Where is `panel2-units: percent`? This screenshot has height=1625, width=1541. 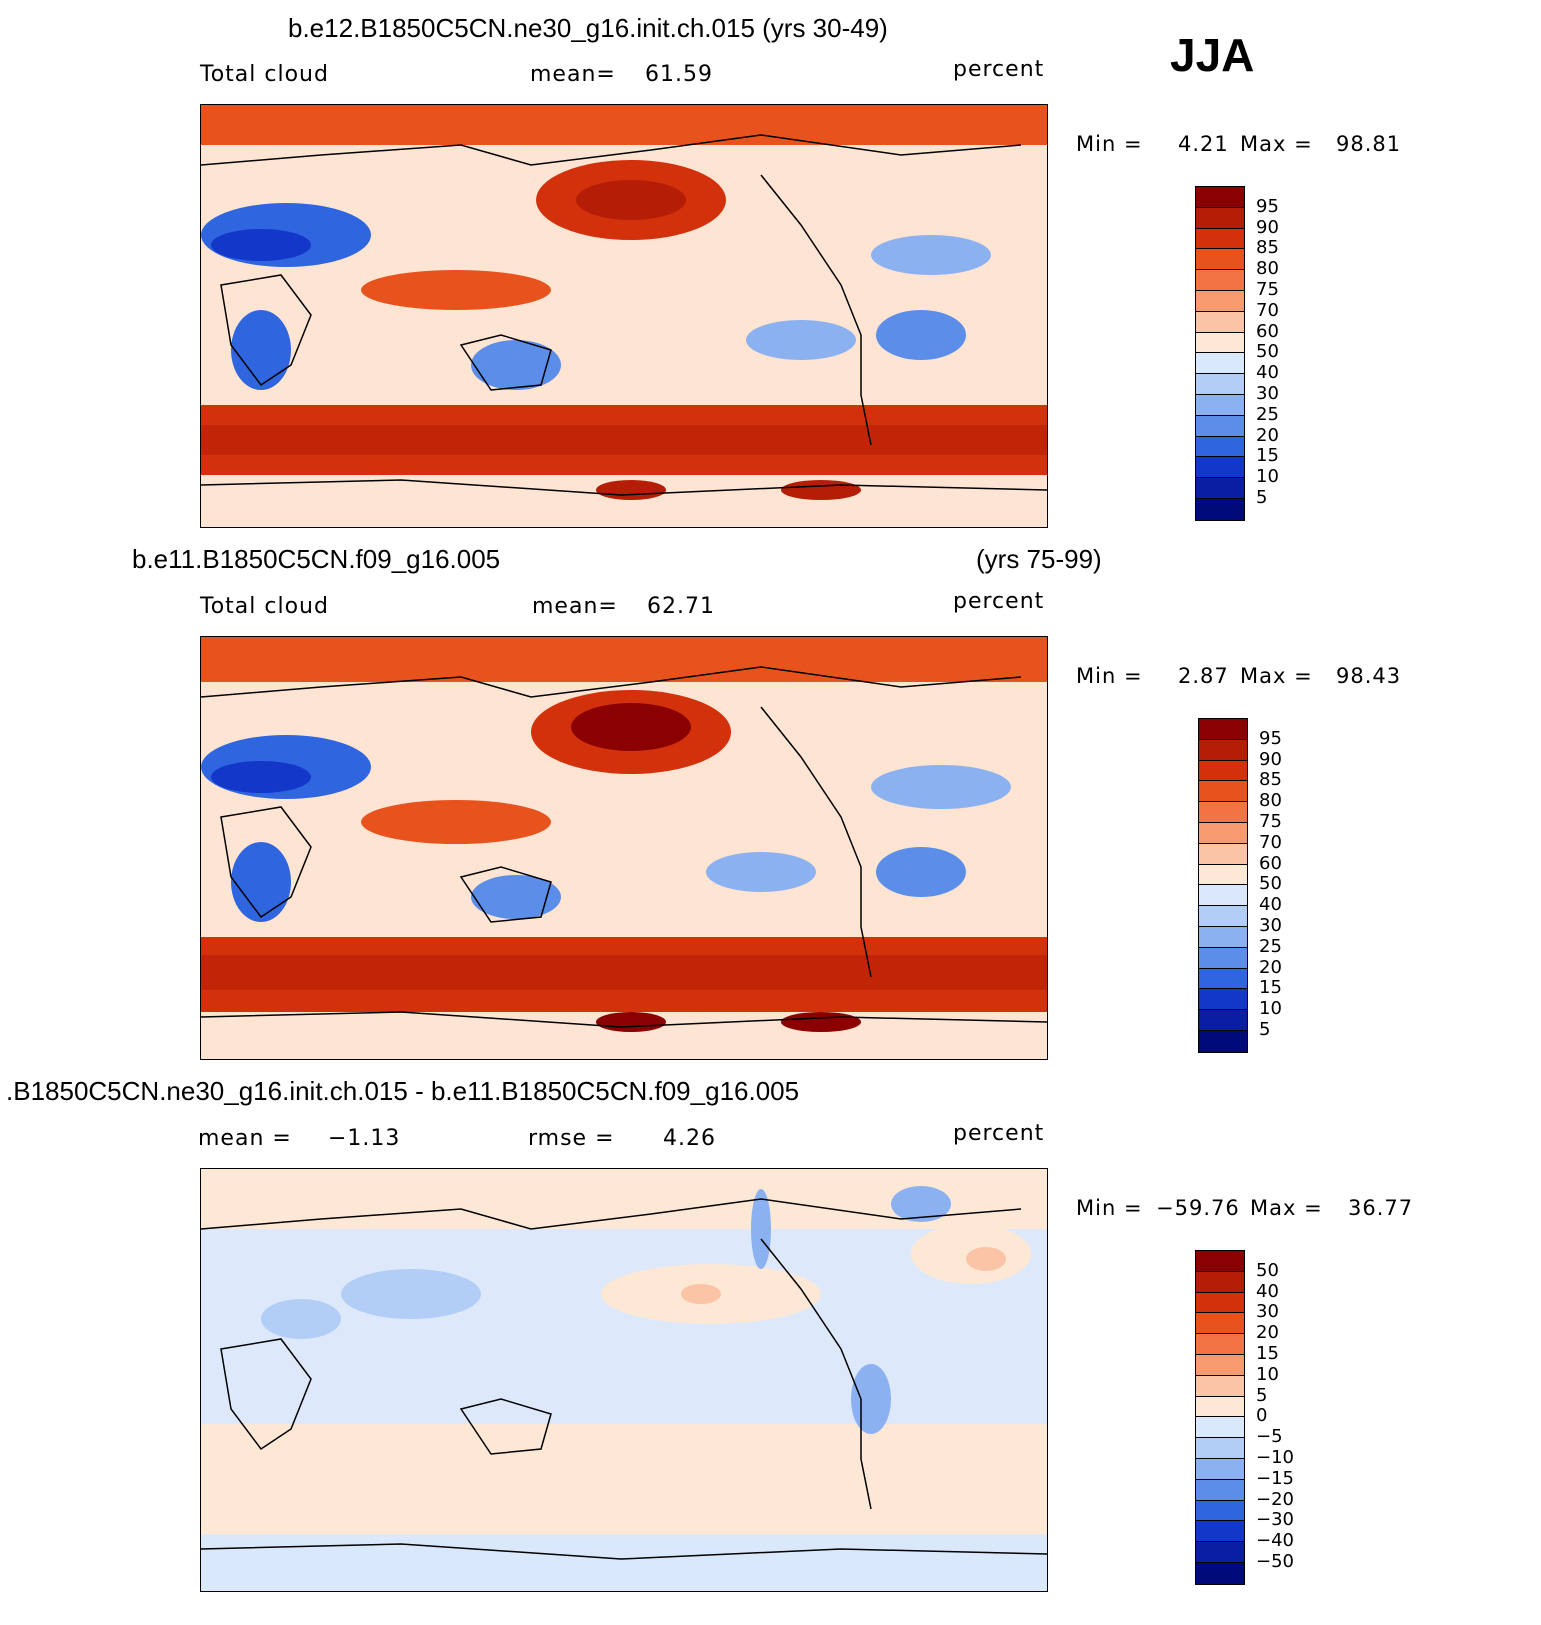 panel2-units: percent is located at coordinates (999, 601).